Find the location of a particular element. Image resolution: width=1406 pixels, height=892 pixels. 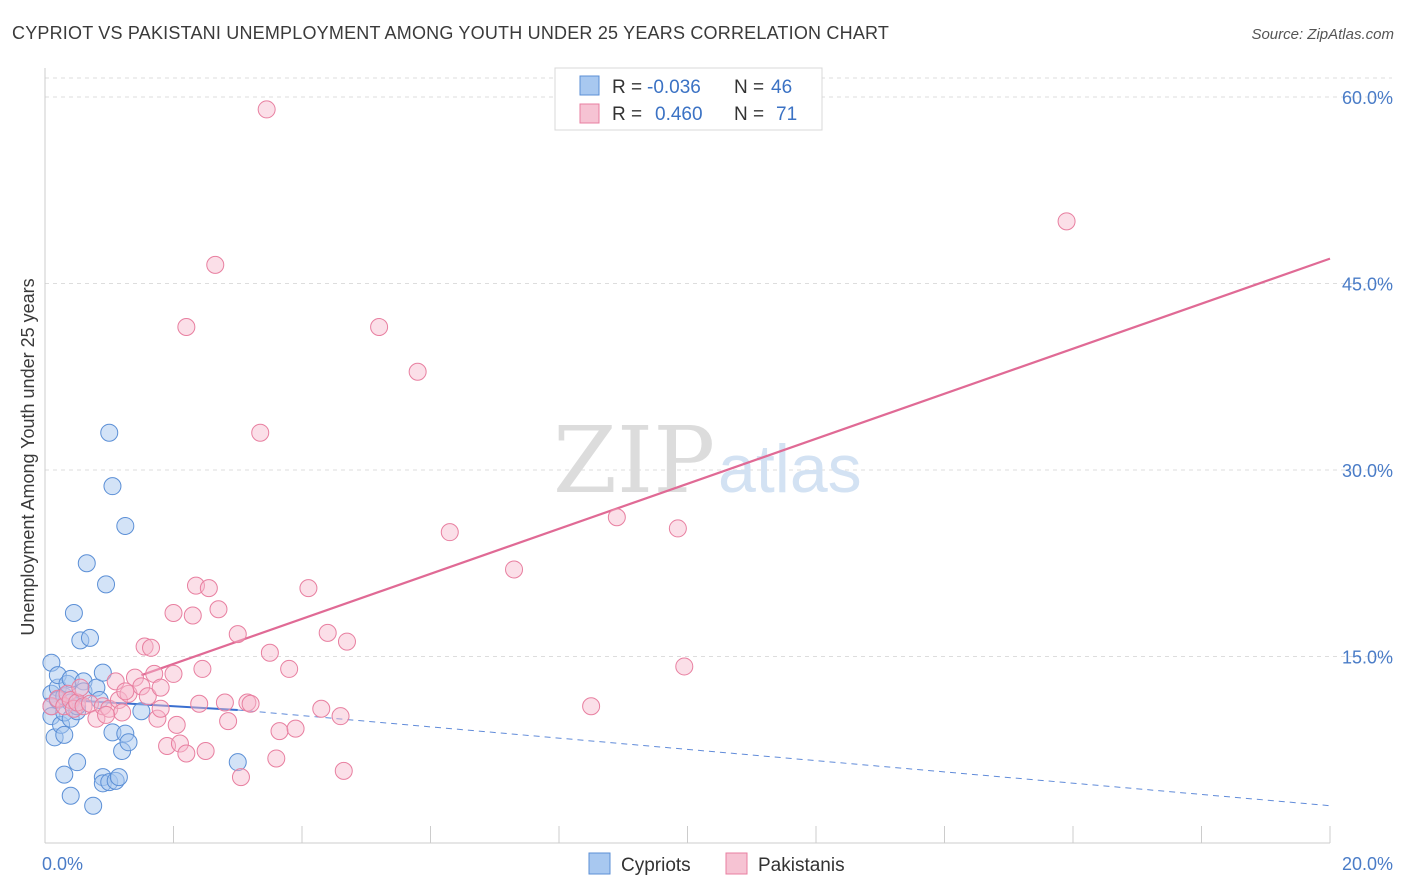

bottom-legend-swatch-pakistanis is located at coordinates (736, 863).